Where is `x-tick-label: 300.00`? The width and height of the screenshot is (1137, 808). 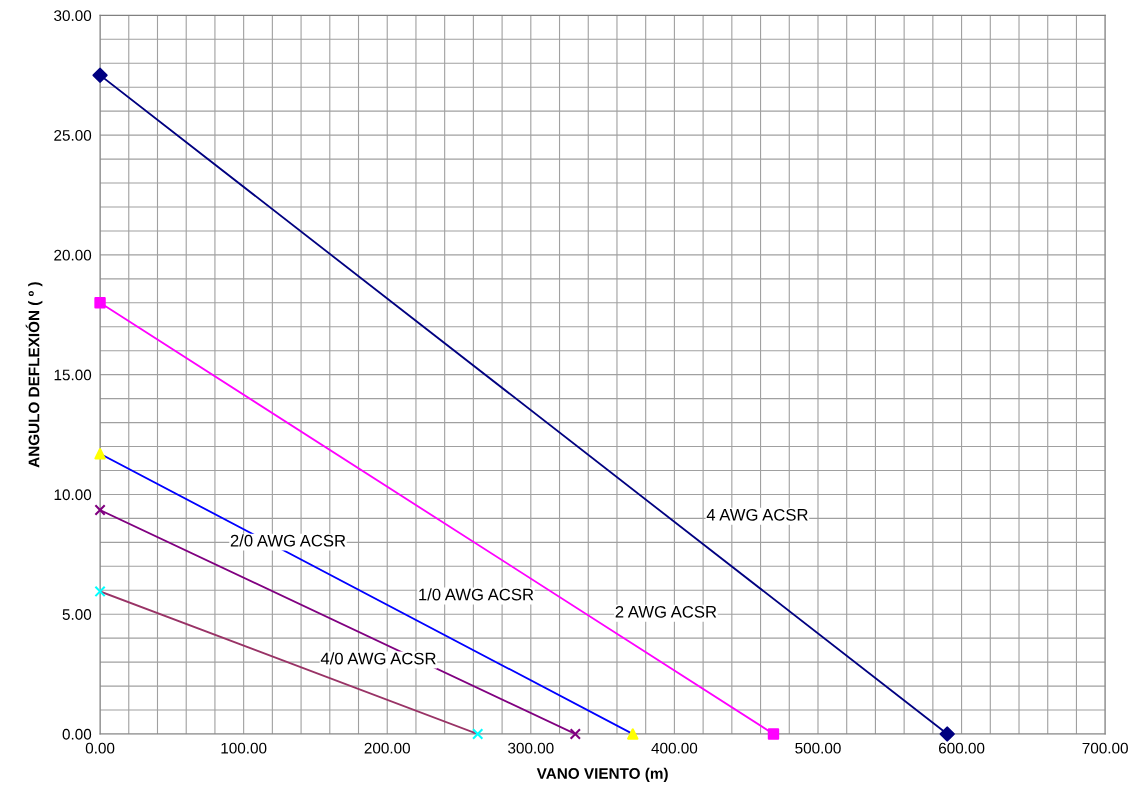 x-tick-label: 300.00 is located at coordinates (531, 748).